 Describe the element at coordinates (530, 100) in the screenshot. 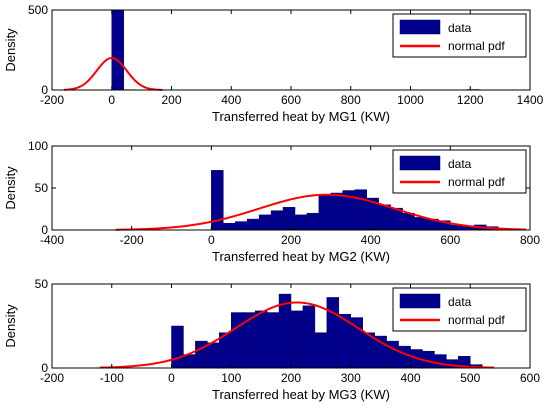

I see `x-tick-label: 1400` at that location.